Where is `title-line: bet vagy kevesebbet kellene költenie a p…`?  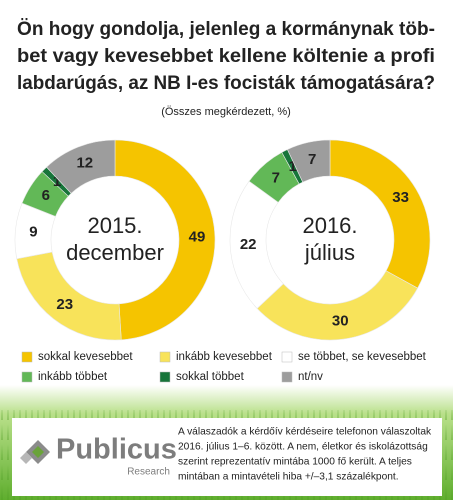 title-line: bet vagy kevesebbet kellene költenie a p… is located at coordinates (226, 56).